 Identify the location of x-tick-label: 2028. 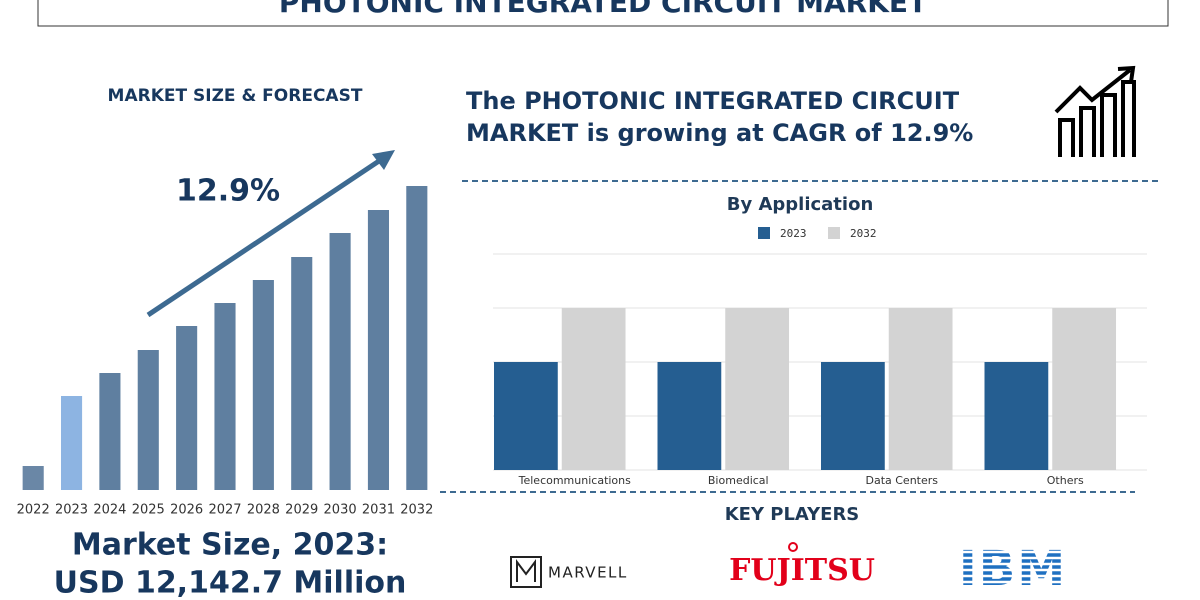
(263, 510).